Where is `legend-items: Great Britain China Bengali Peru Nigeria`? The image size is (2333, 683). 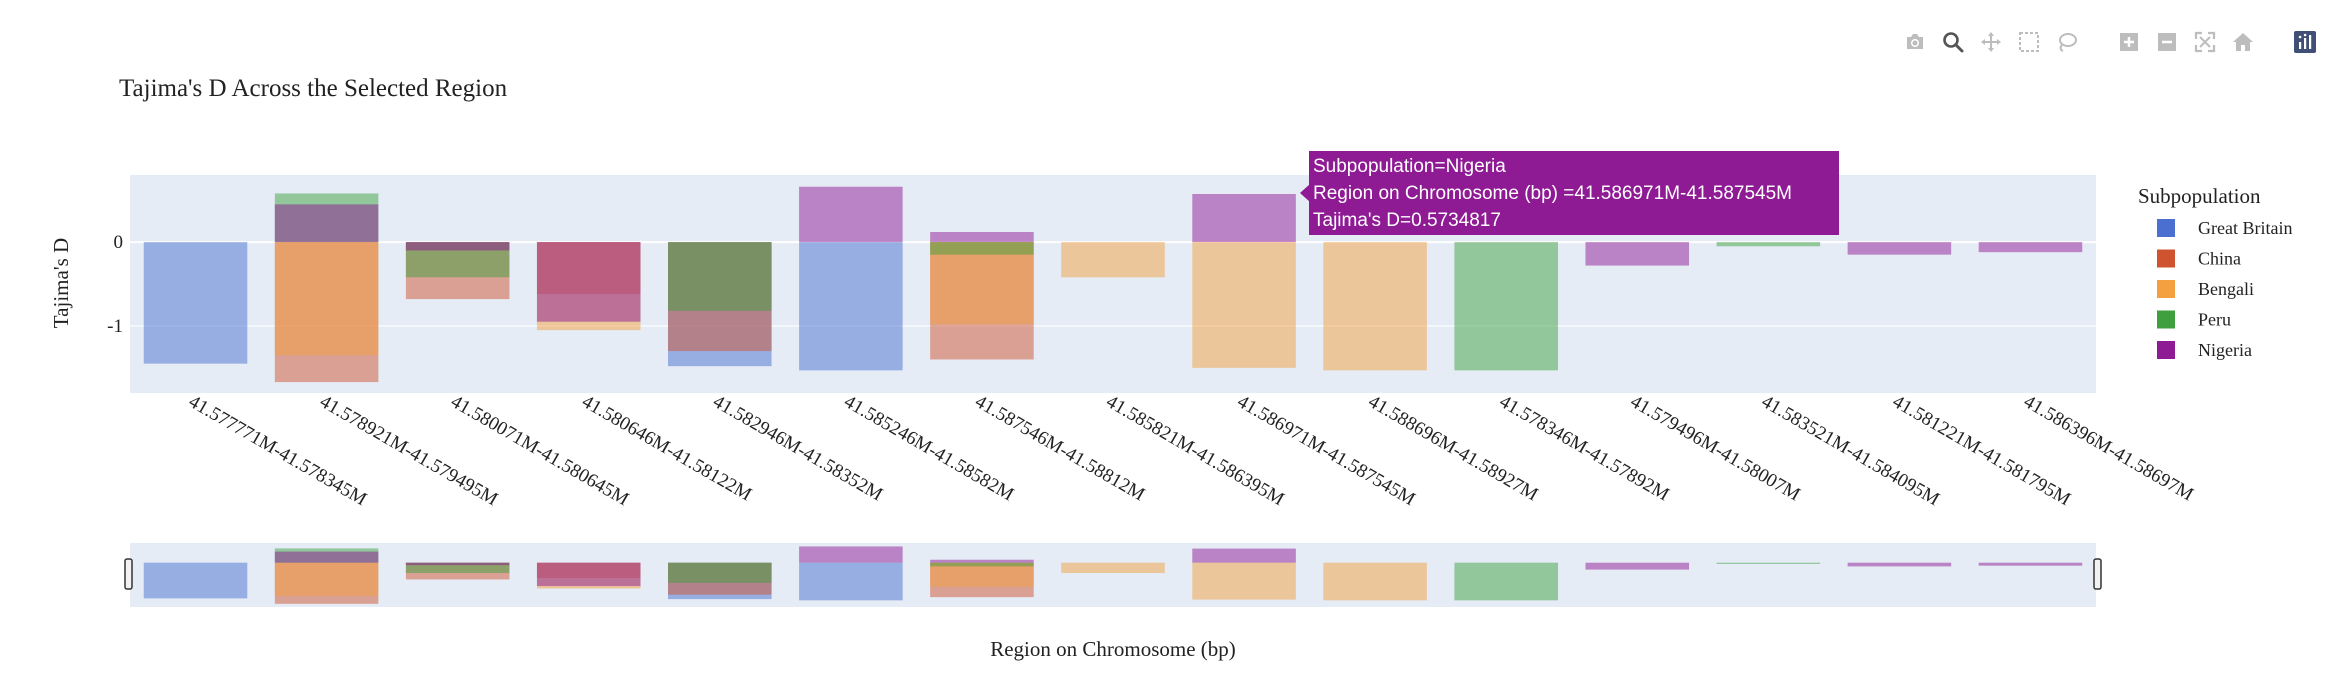 legend-items: Great Britain China Bengali Peru Nigeria is located at coordinates (2224, 289).